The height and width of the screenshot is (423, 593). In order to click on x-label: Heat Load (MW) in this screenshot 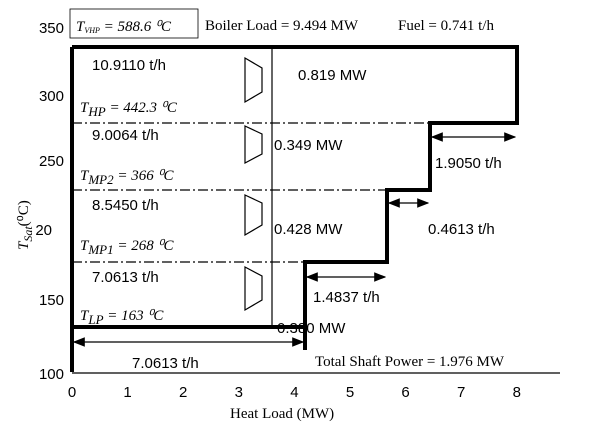, I will do `click(282, 414)`.